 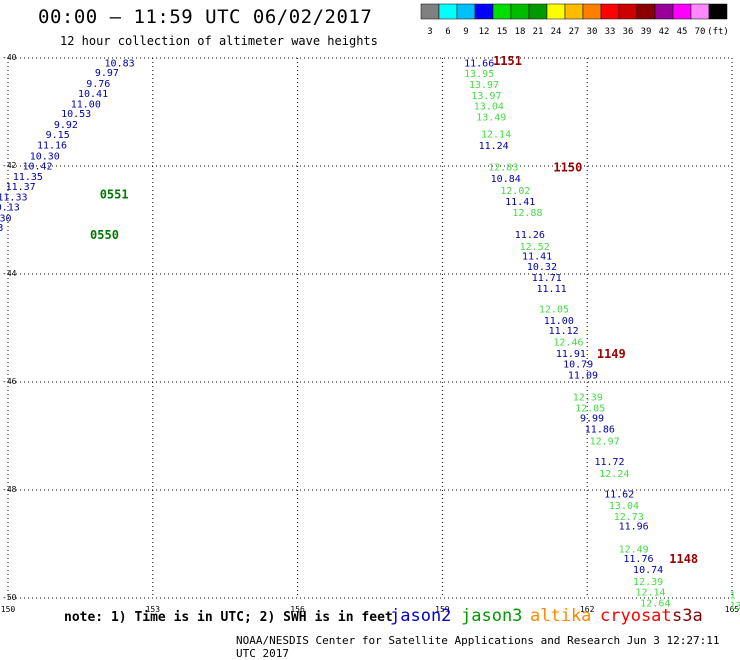 What do you see at coordinates (614, 474) in the screenshot?
I see `jason3-swh-value: 12.24` at bounding box center [614, 474].